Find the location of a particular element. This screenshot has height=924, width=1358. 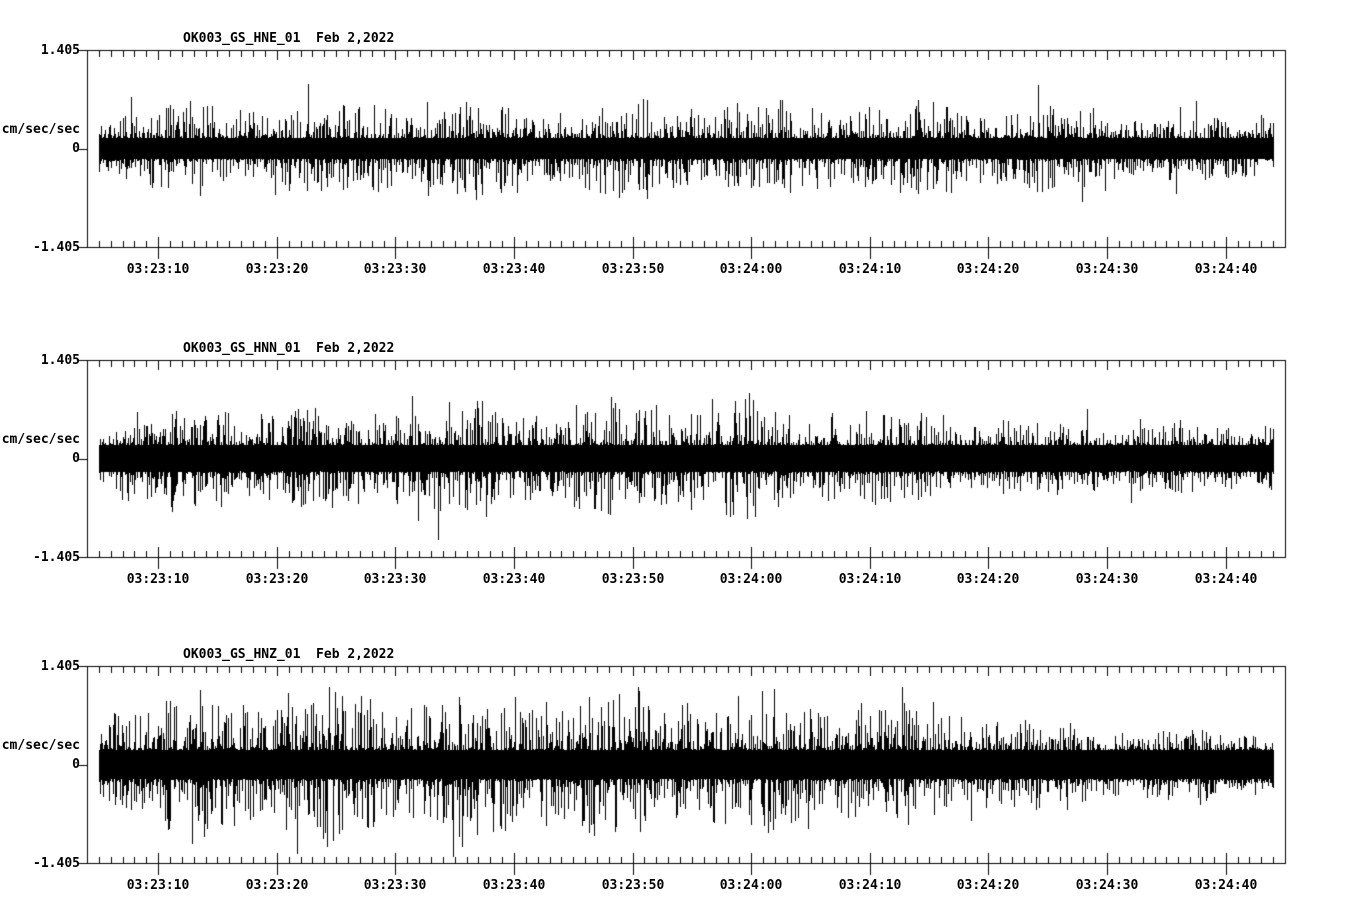

panel-title-hnn: OK003_GS_HNN_01 Feb 2,2022 is located at coordinates (289, 348).